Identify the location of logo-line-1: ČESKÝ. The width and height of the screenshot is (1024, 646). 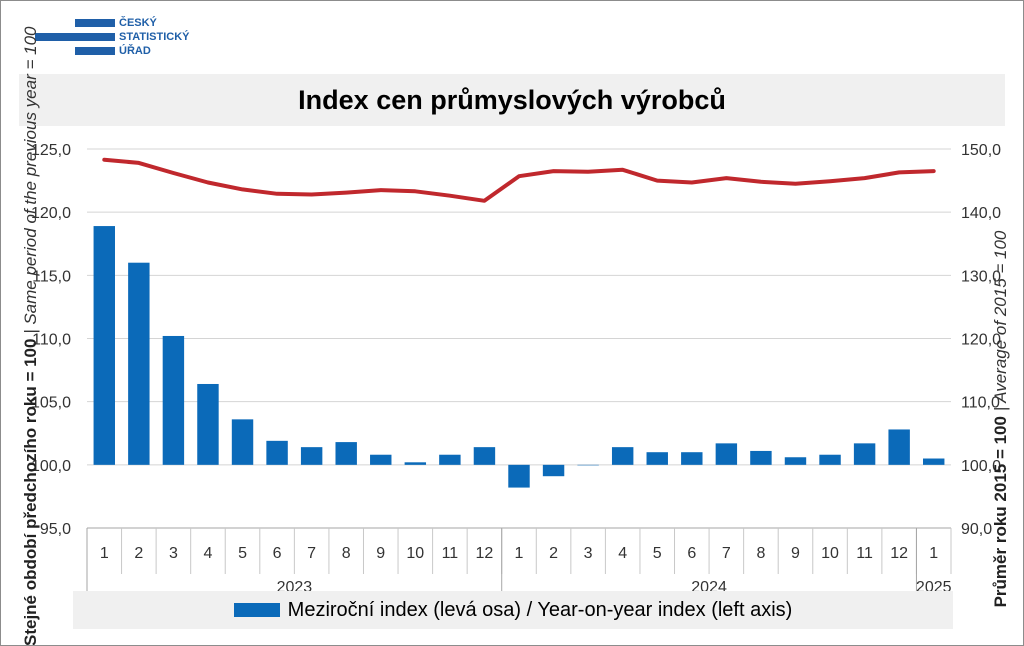
(138, 23).